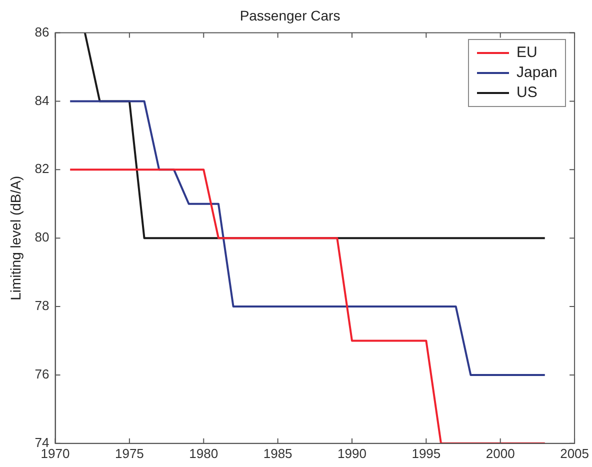  Describe the element at coordinates (42, 32) in the screenshot. I see `y-tick-label: 86` at that location.